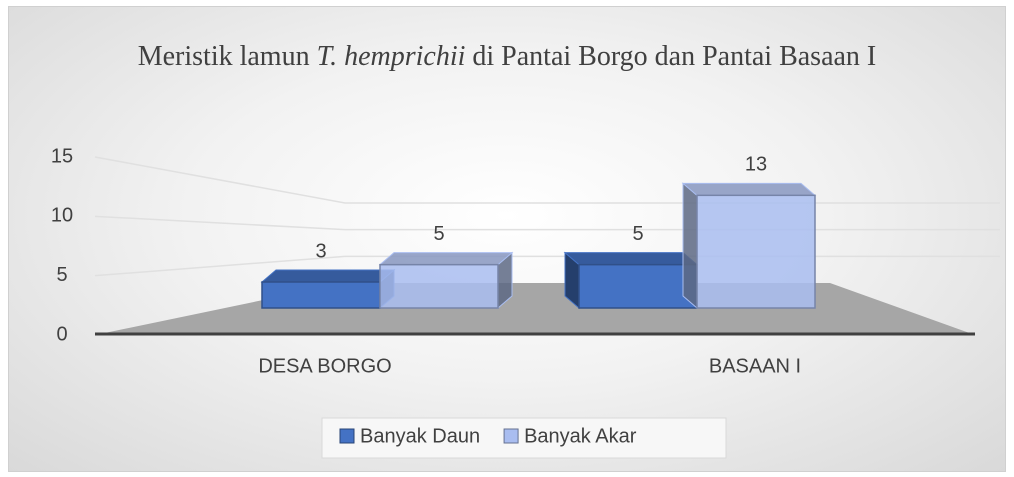 The width and height of the screenshot is (1014, 477). I want to click on title-part: di Pantai Borgo dan Pantai Basaan I, so click(671, 56).